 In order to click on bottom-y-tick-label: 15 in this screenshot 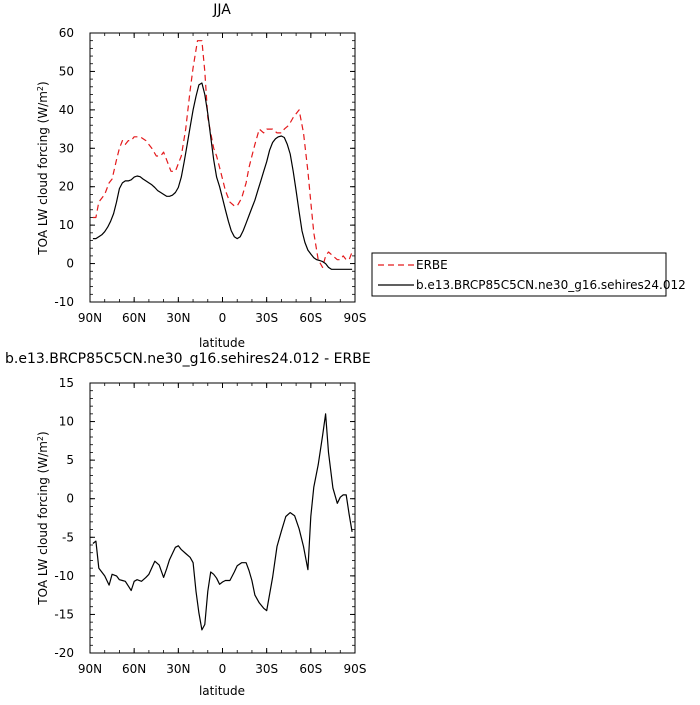, I will do `click(66, 383)`.